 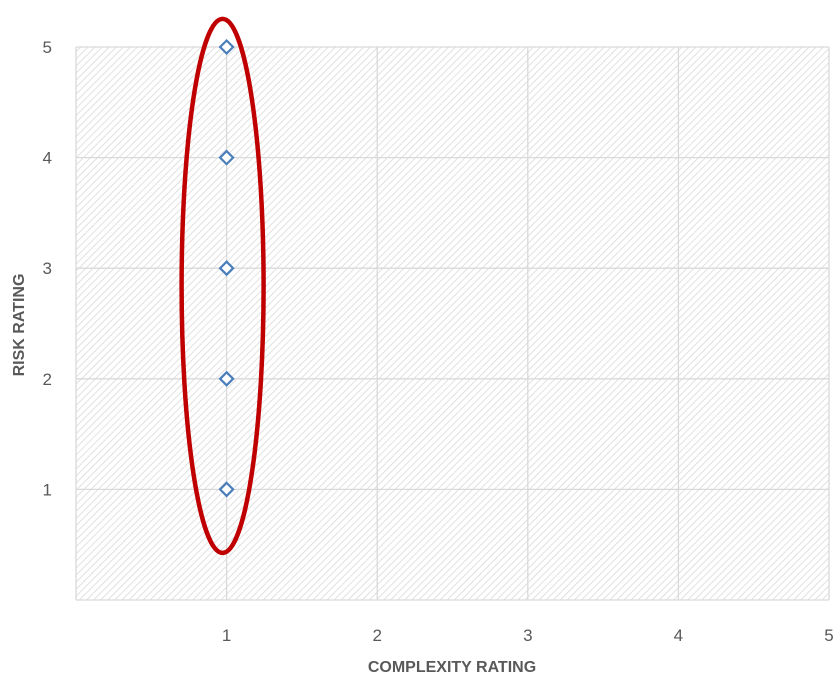 I want to click on annotations, so click(x=222, y=286).